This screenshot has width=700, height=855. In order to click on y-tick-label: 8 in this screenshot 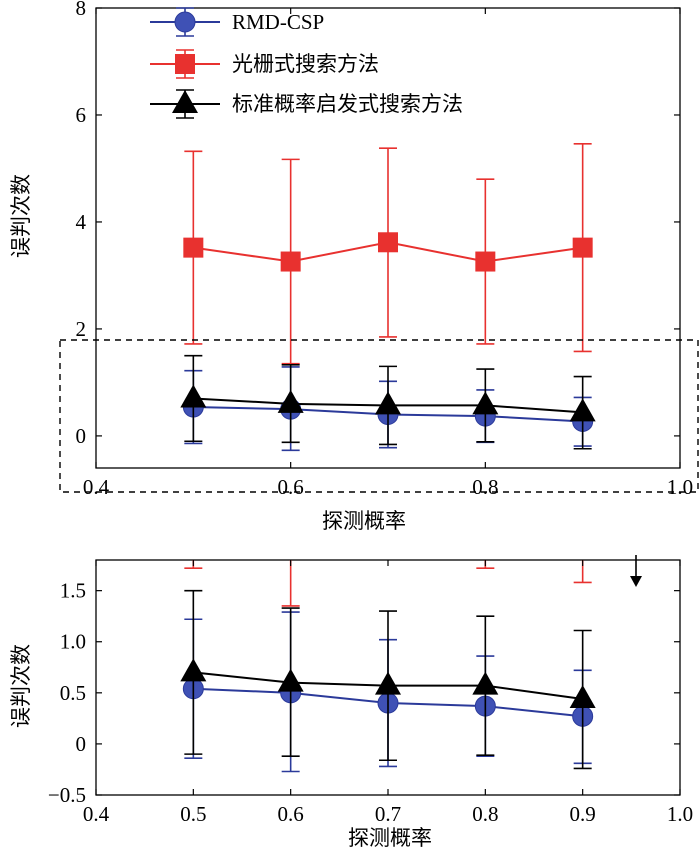, I will do `click(81, 10)`.